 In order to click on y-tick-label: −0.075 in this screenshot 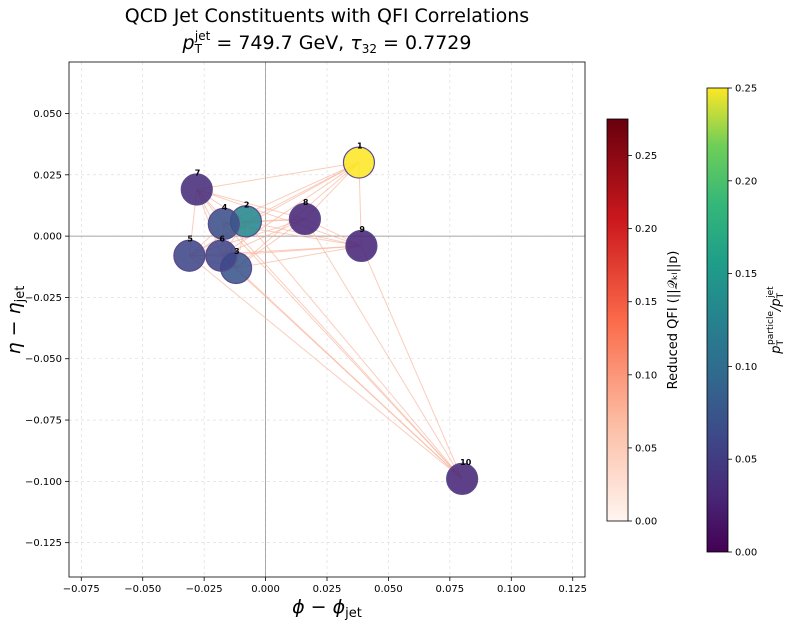, I will do `click(43, 421)`.